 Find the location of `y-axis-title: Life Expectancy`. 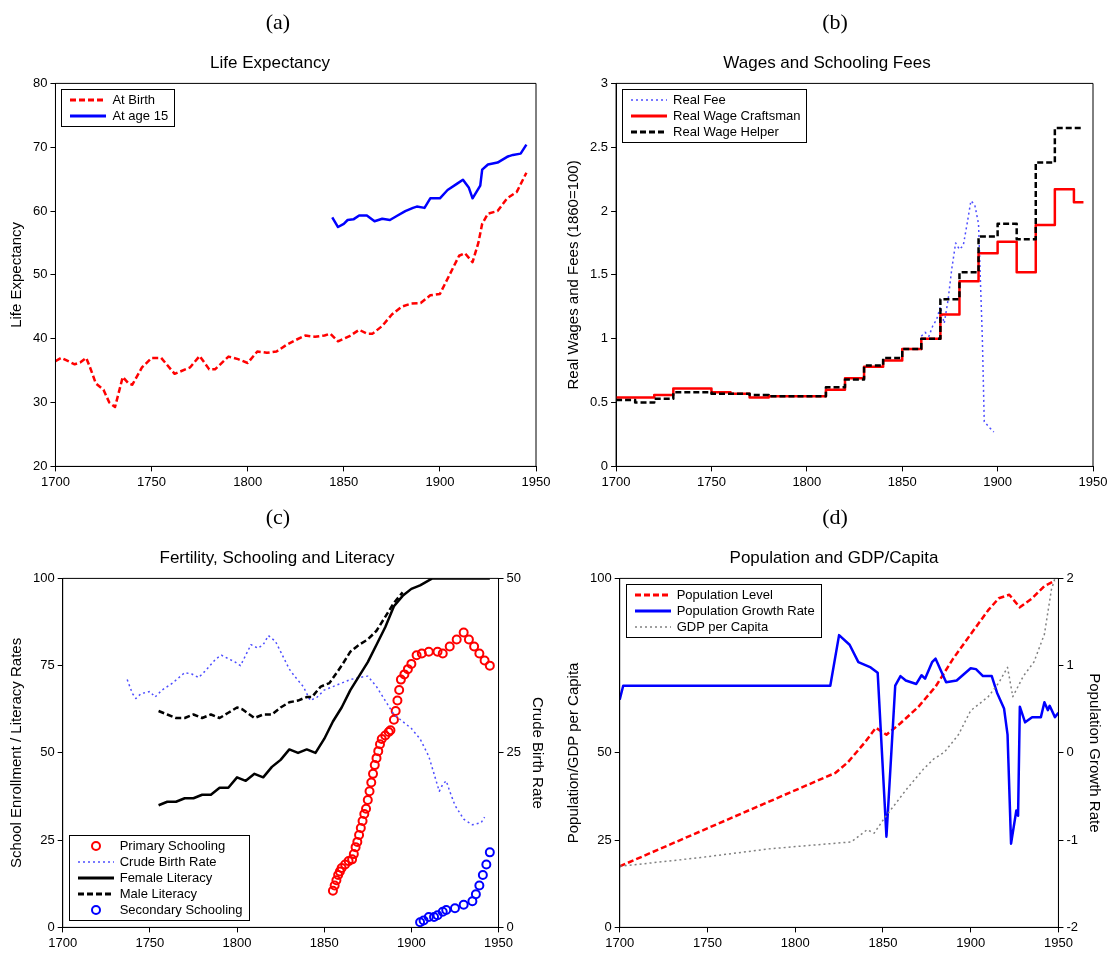

y-axis-title: Life Expectancy is located at coordinates (16, 274).